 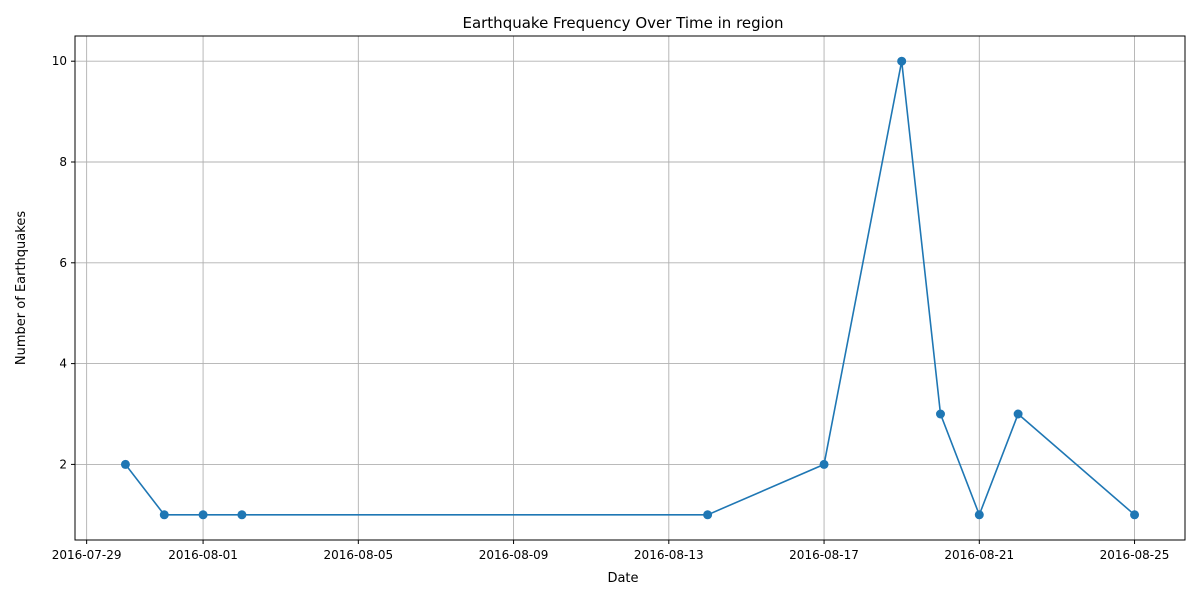 What do you see at coordinates (63, 263) in the screenshot?
I see `y-tick-label: 6` at bounding box center [63, 263].